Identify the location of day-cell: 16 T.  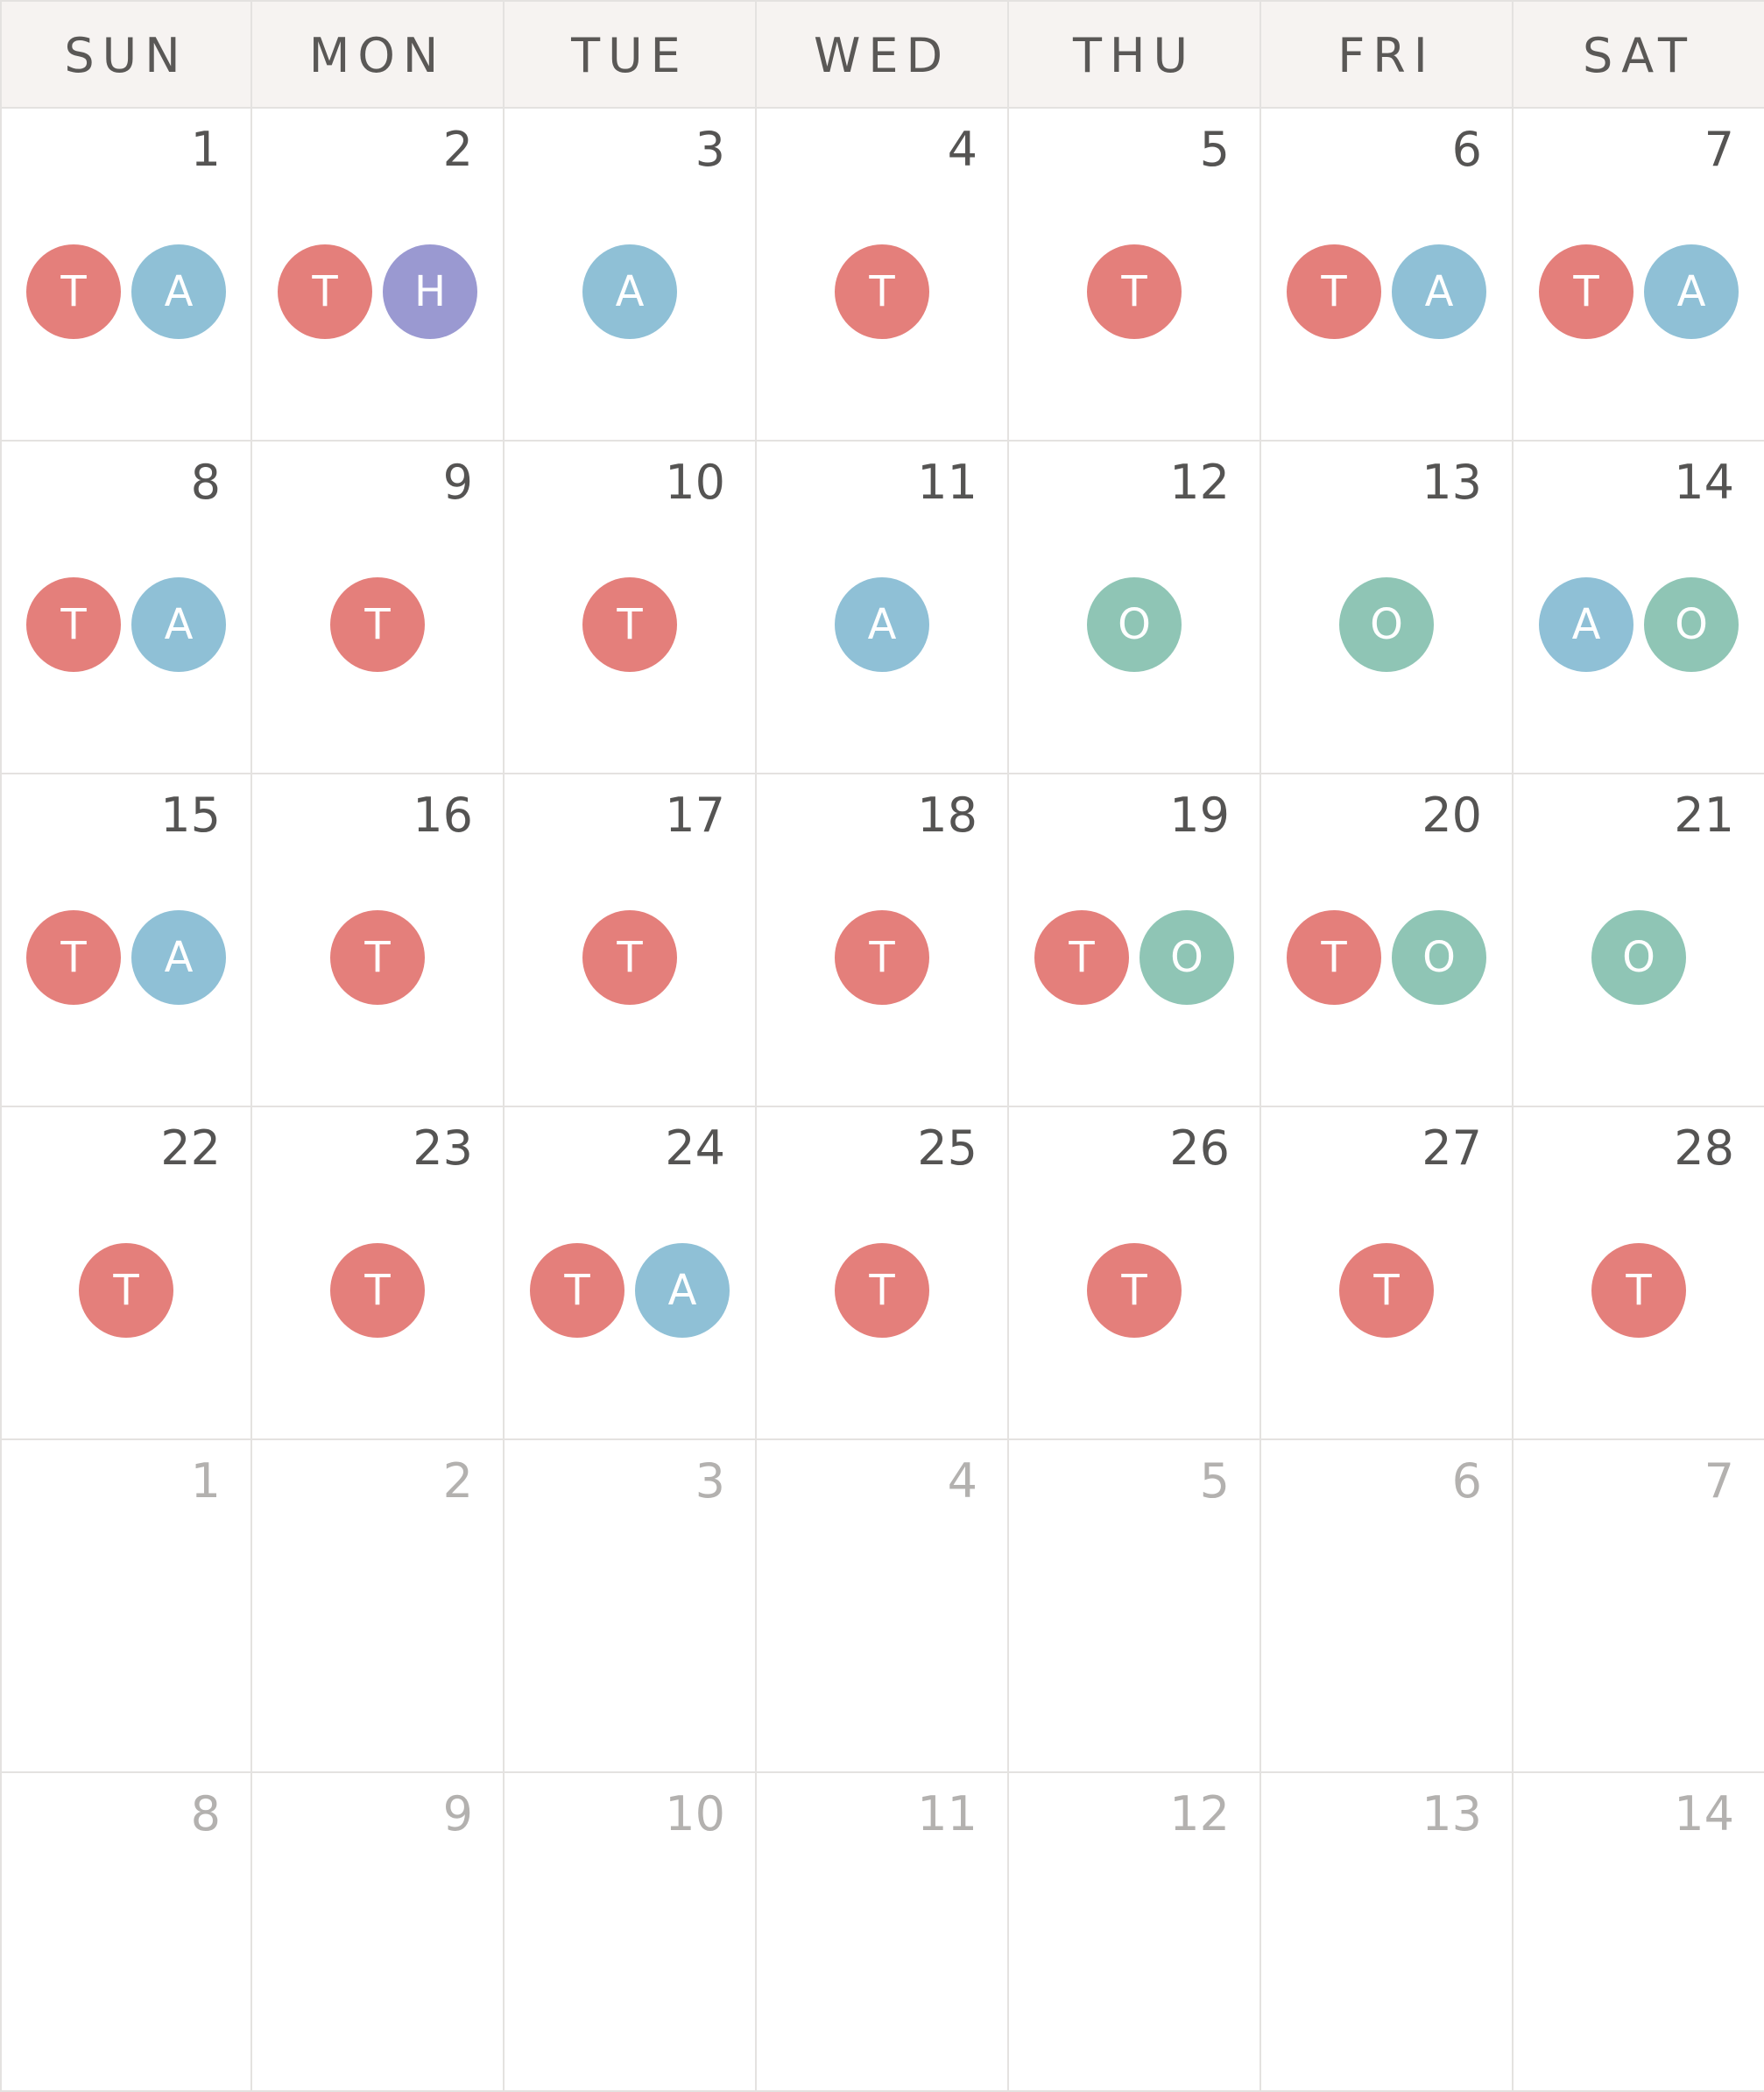
(378, 940).